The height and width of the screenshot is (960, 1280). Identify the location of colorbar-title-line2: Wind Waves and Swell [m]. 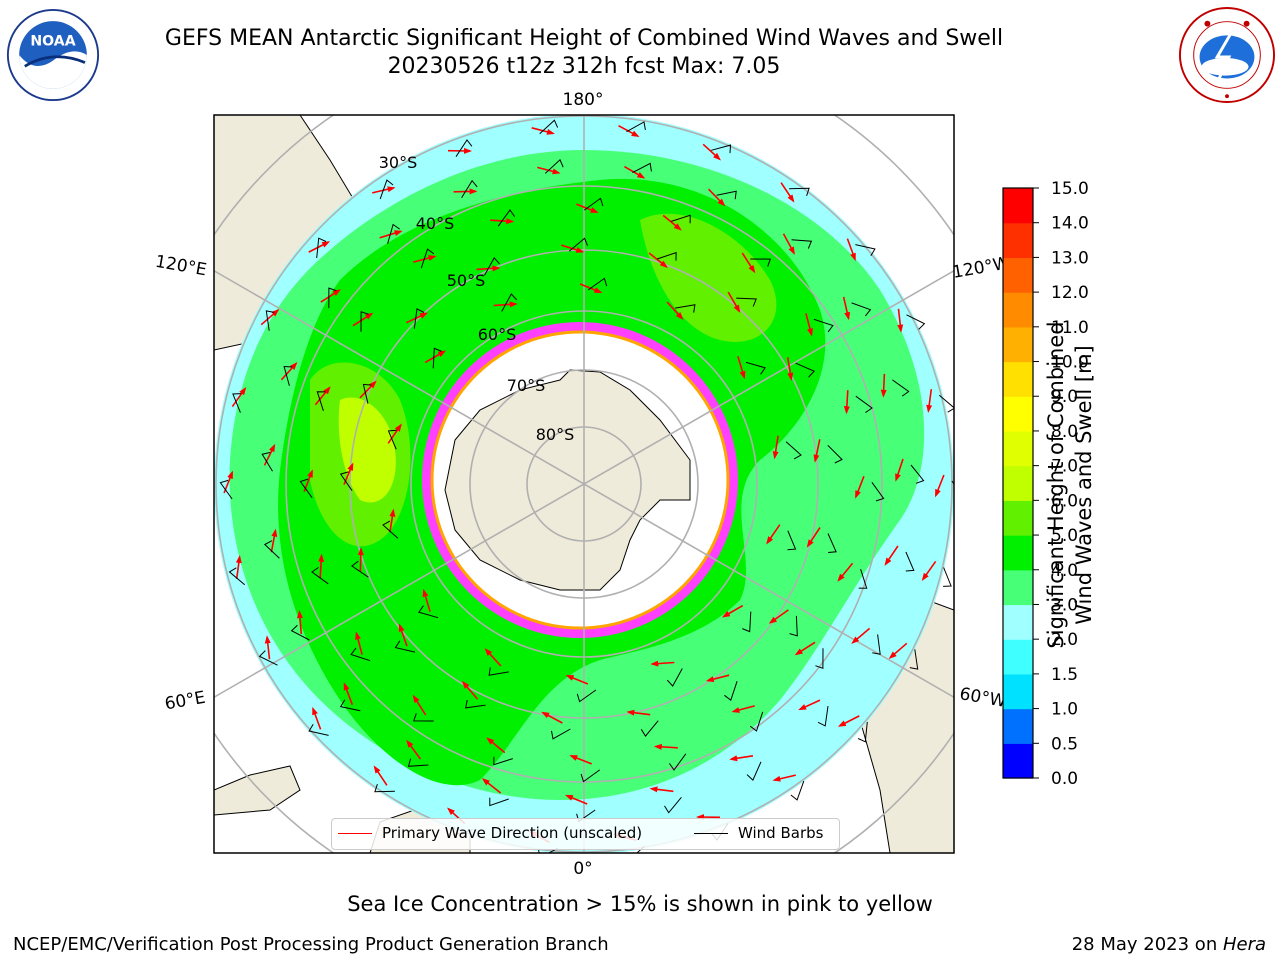
(1084, 485).